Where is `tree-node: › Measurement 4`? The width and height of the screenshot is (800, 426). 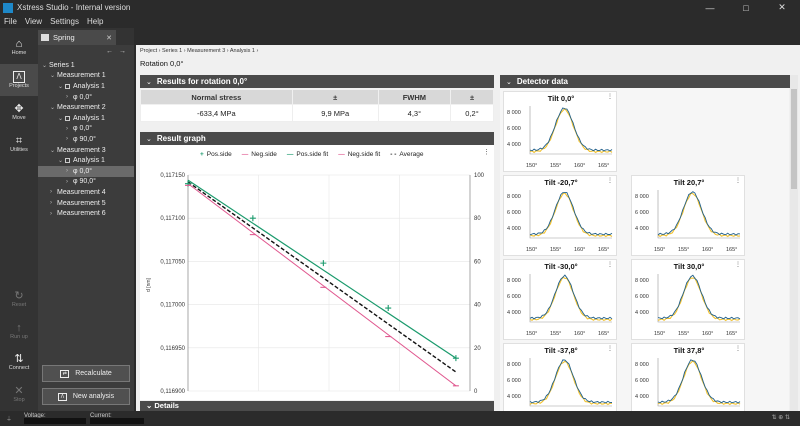 tree-node: › Measurement 4 is located at coordinates (86, 192).